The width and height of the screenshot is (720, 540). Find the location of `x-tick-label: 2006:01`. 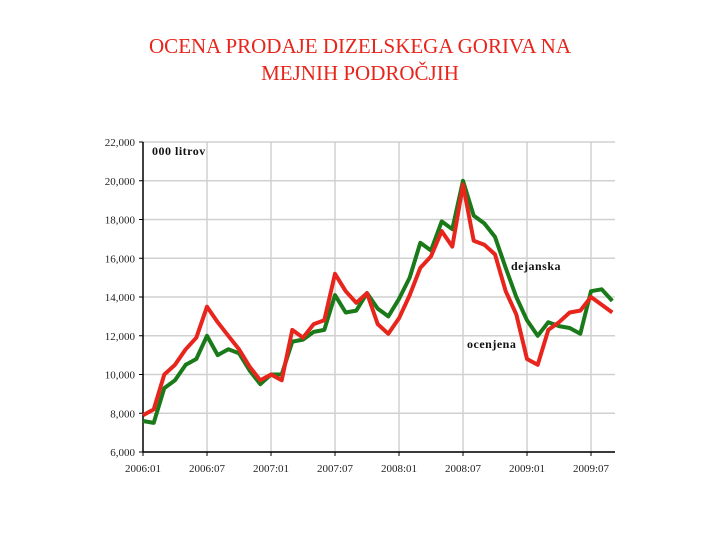

x-tick-label: 2006:01 is located at coordinates (143, 469).